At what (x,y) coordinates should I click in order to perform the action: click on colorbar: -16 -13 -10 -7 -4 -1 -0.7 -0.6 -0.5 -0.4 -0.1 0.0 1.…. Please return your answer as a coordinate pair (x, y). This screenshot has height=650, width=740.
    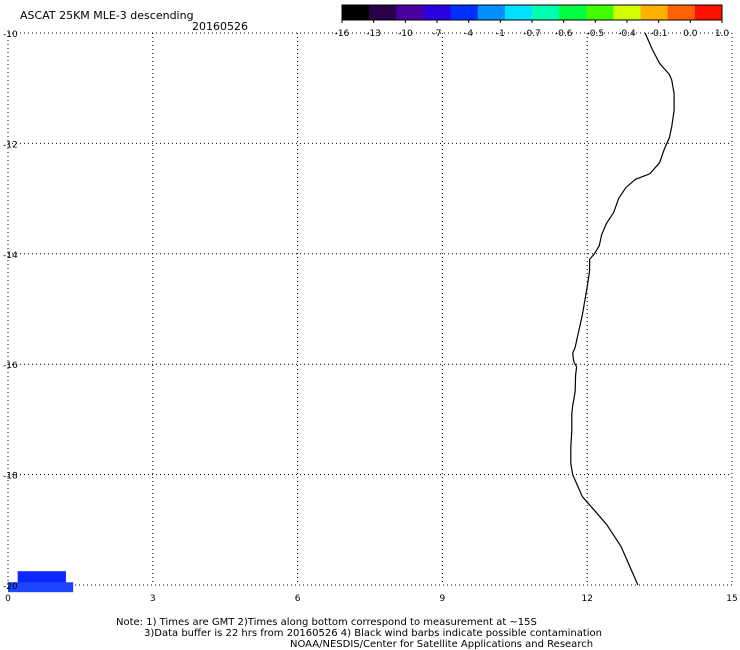
    Looking at the image, I should click on (532, 21).